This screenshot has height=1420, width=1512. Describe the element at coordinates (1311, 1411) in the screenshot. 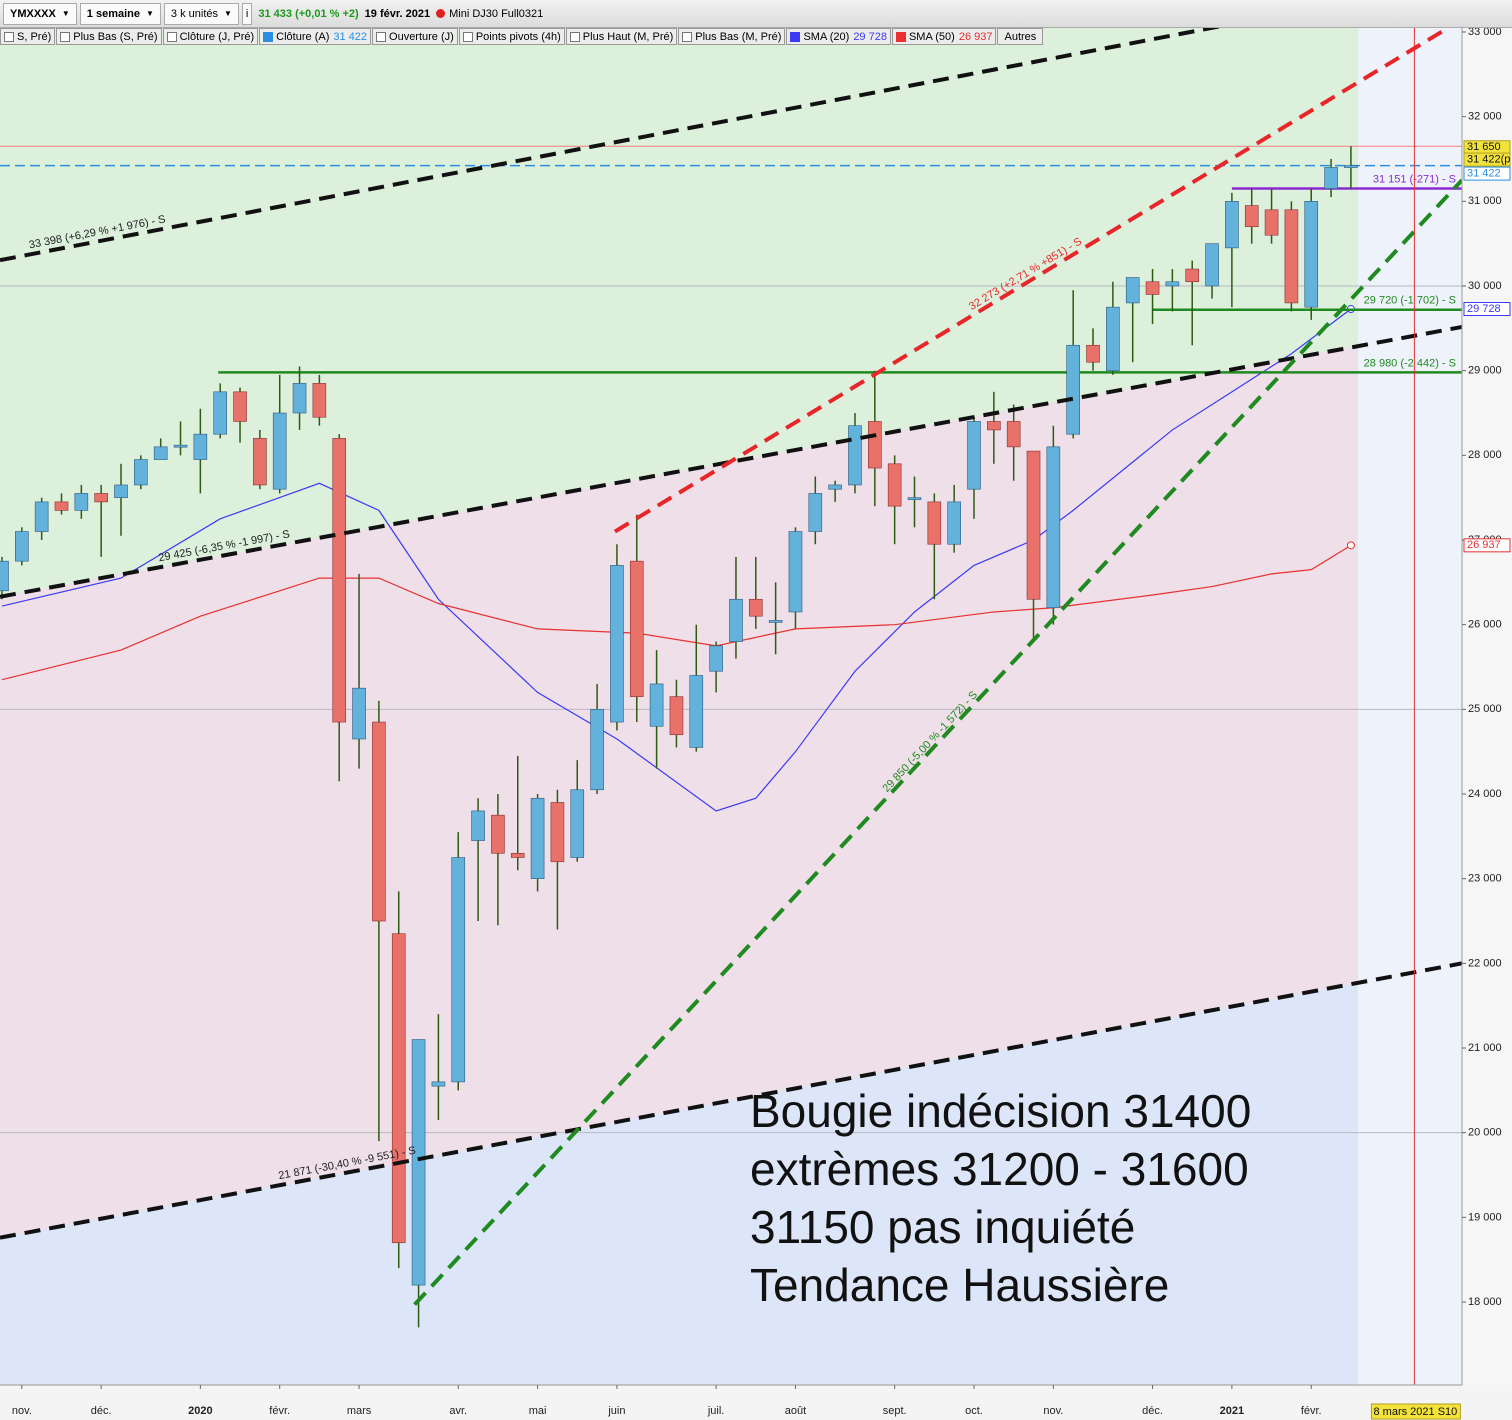

I see `x-tick-label: févr.` at that location.